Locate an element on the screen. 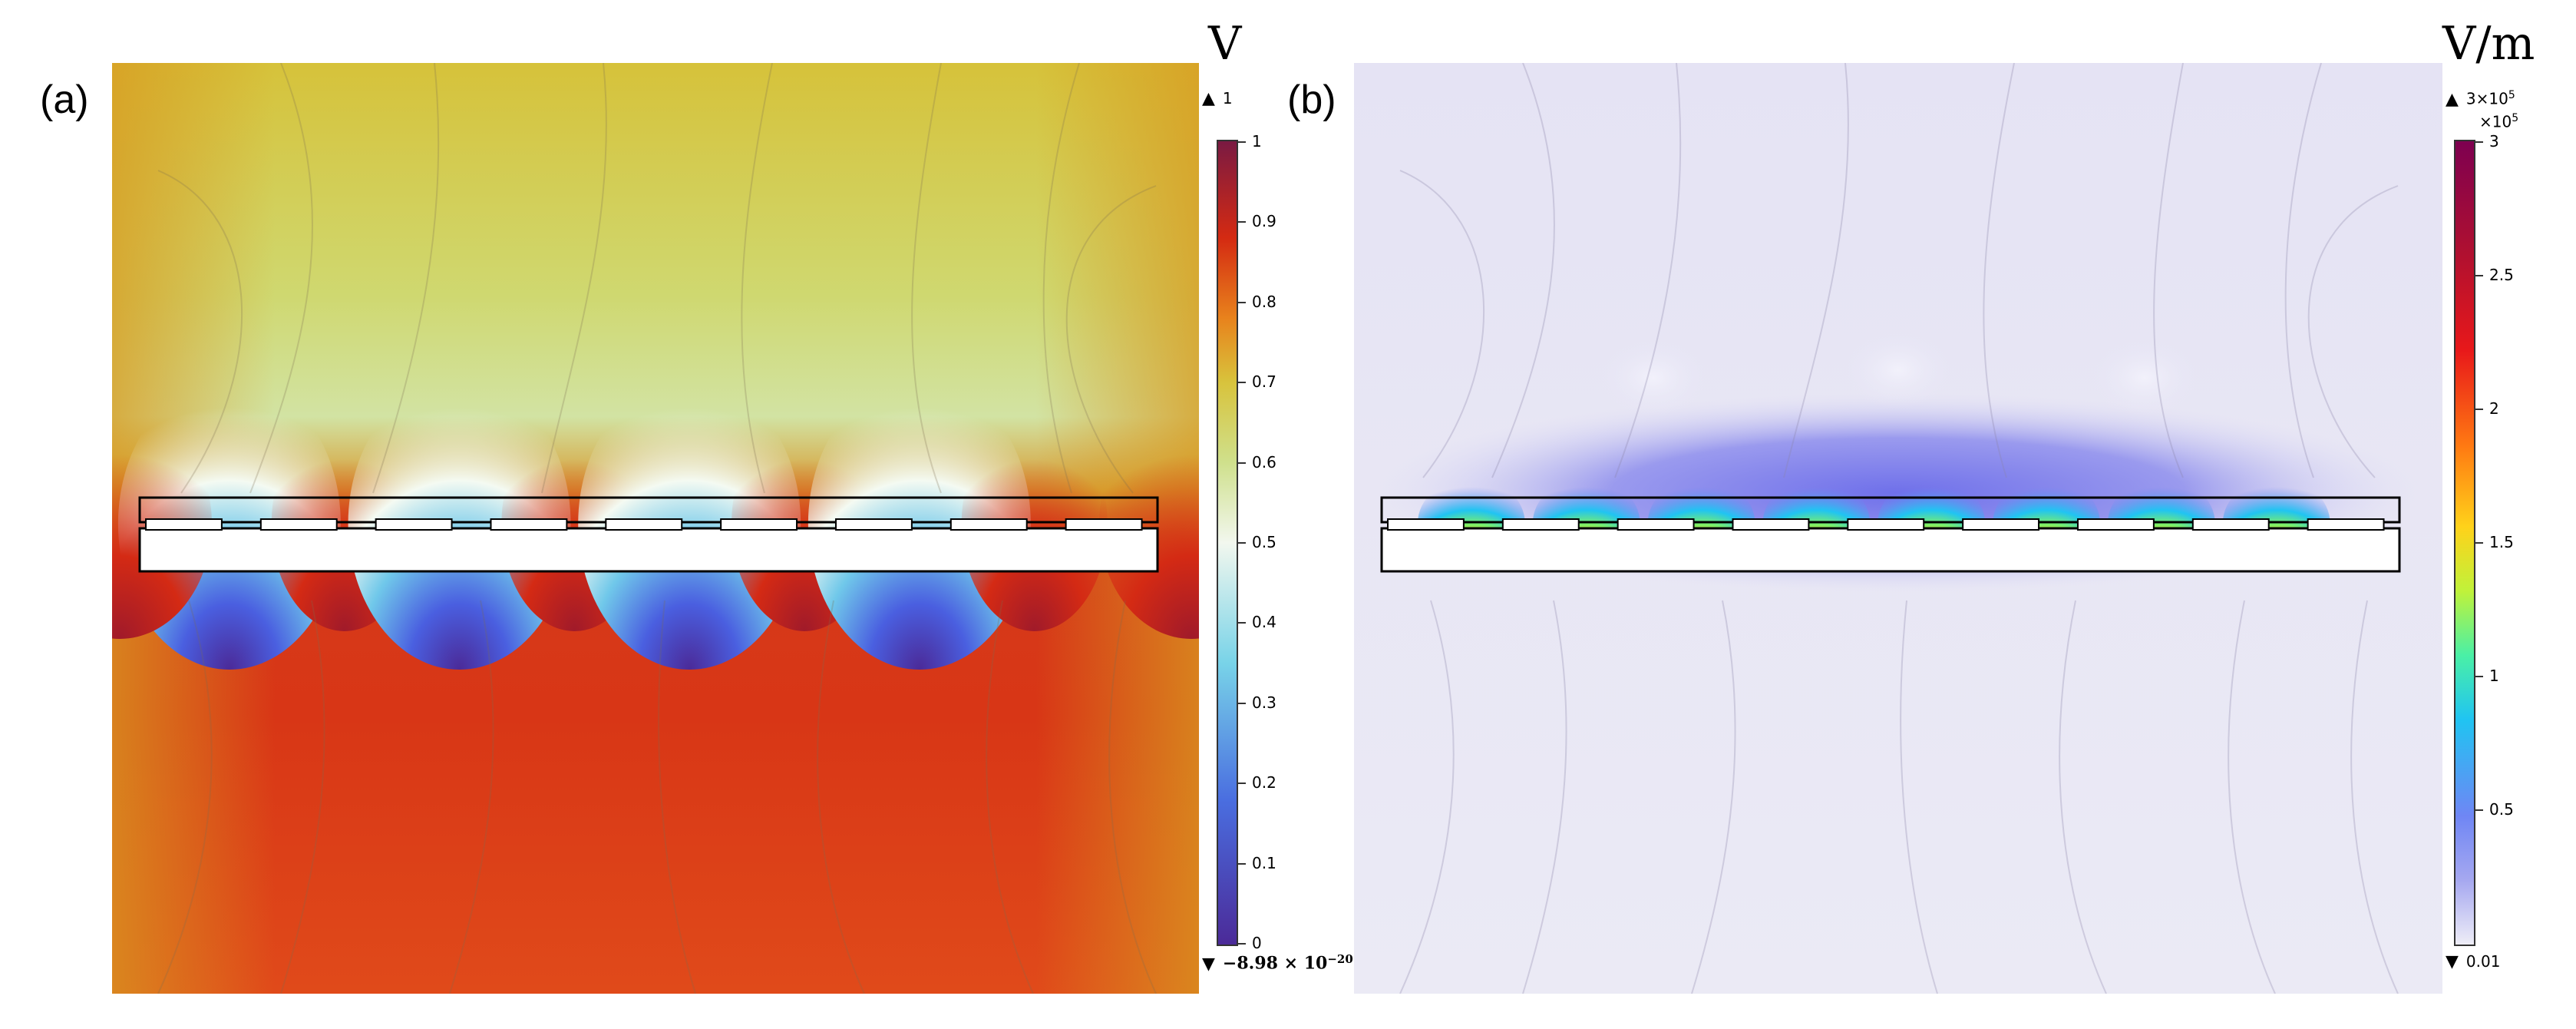 The height and width of the screenshot is (1029, 2576). colorbar-multiplier-b: ×105 is located at coordinates (2499, 121).